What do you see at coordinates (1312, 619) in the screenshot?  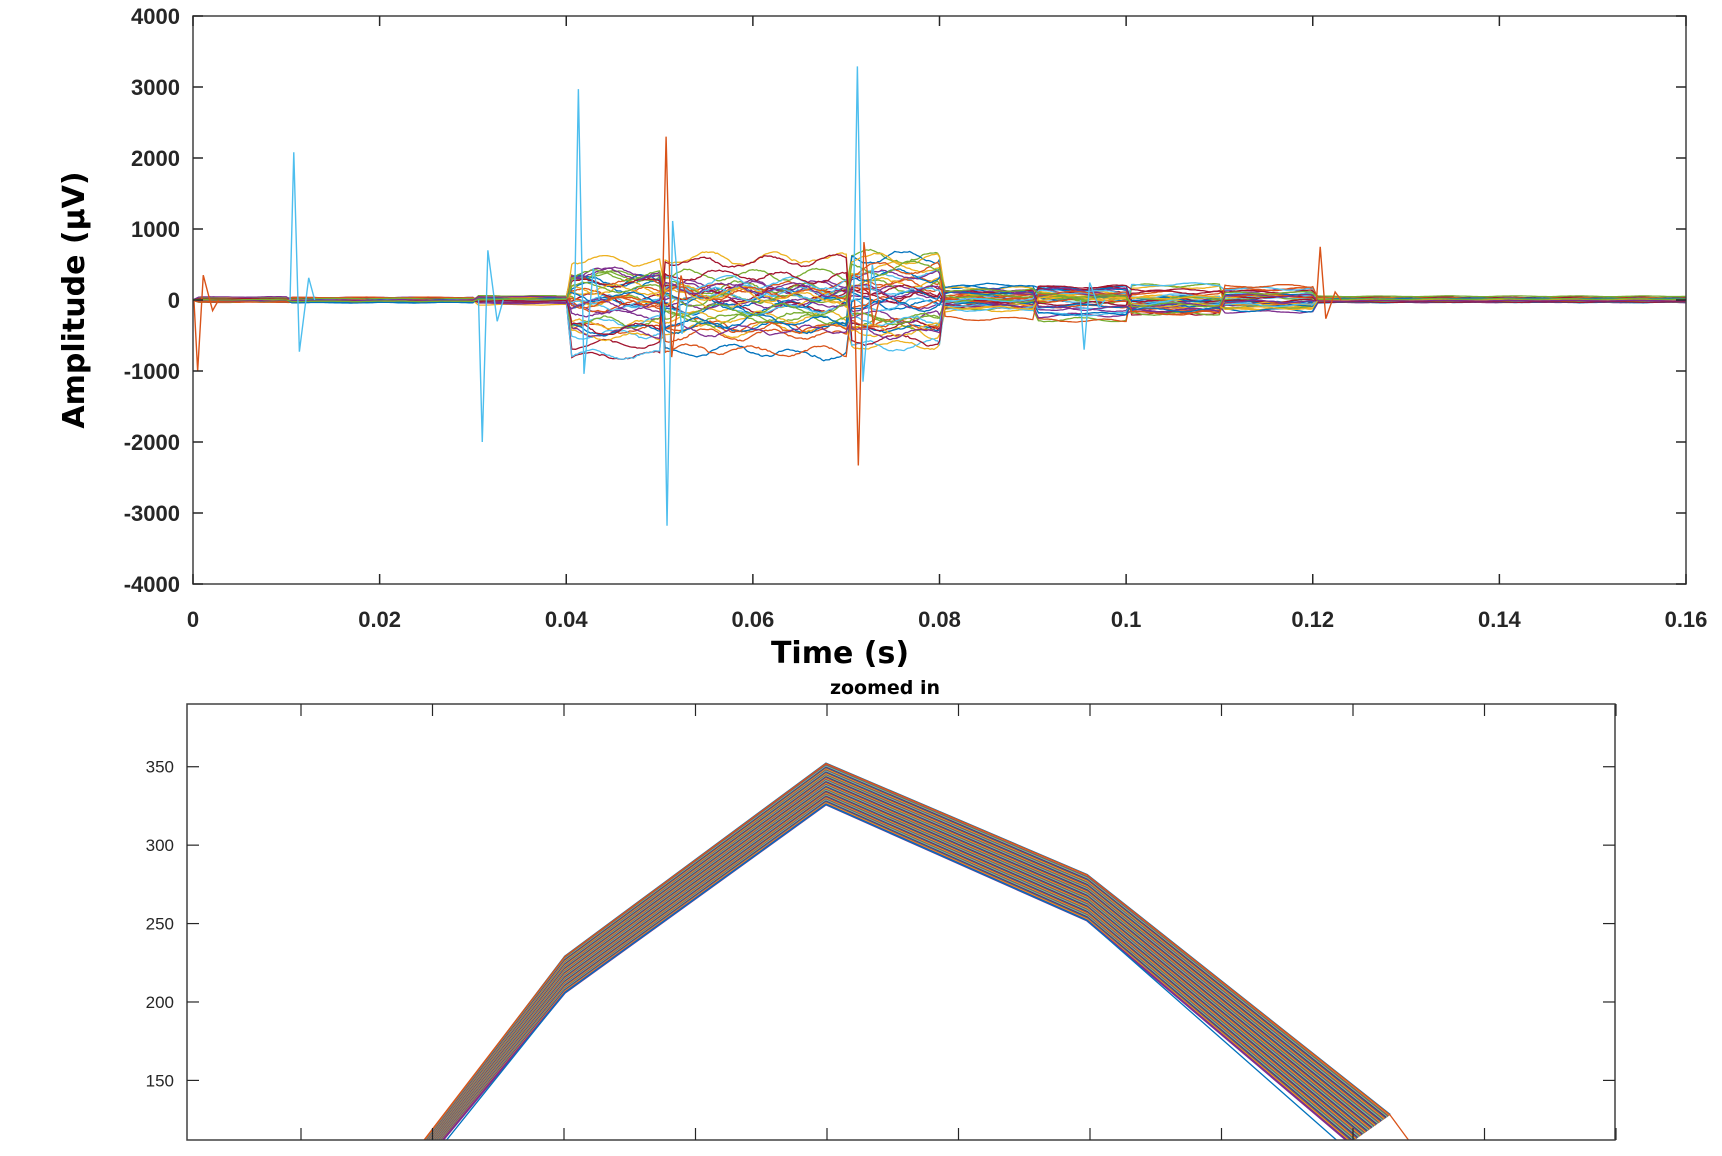 I see `top-x-tick-label: 0.12` at bounding box center [1312, 619].